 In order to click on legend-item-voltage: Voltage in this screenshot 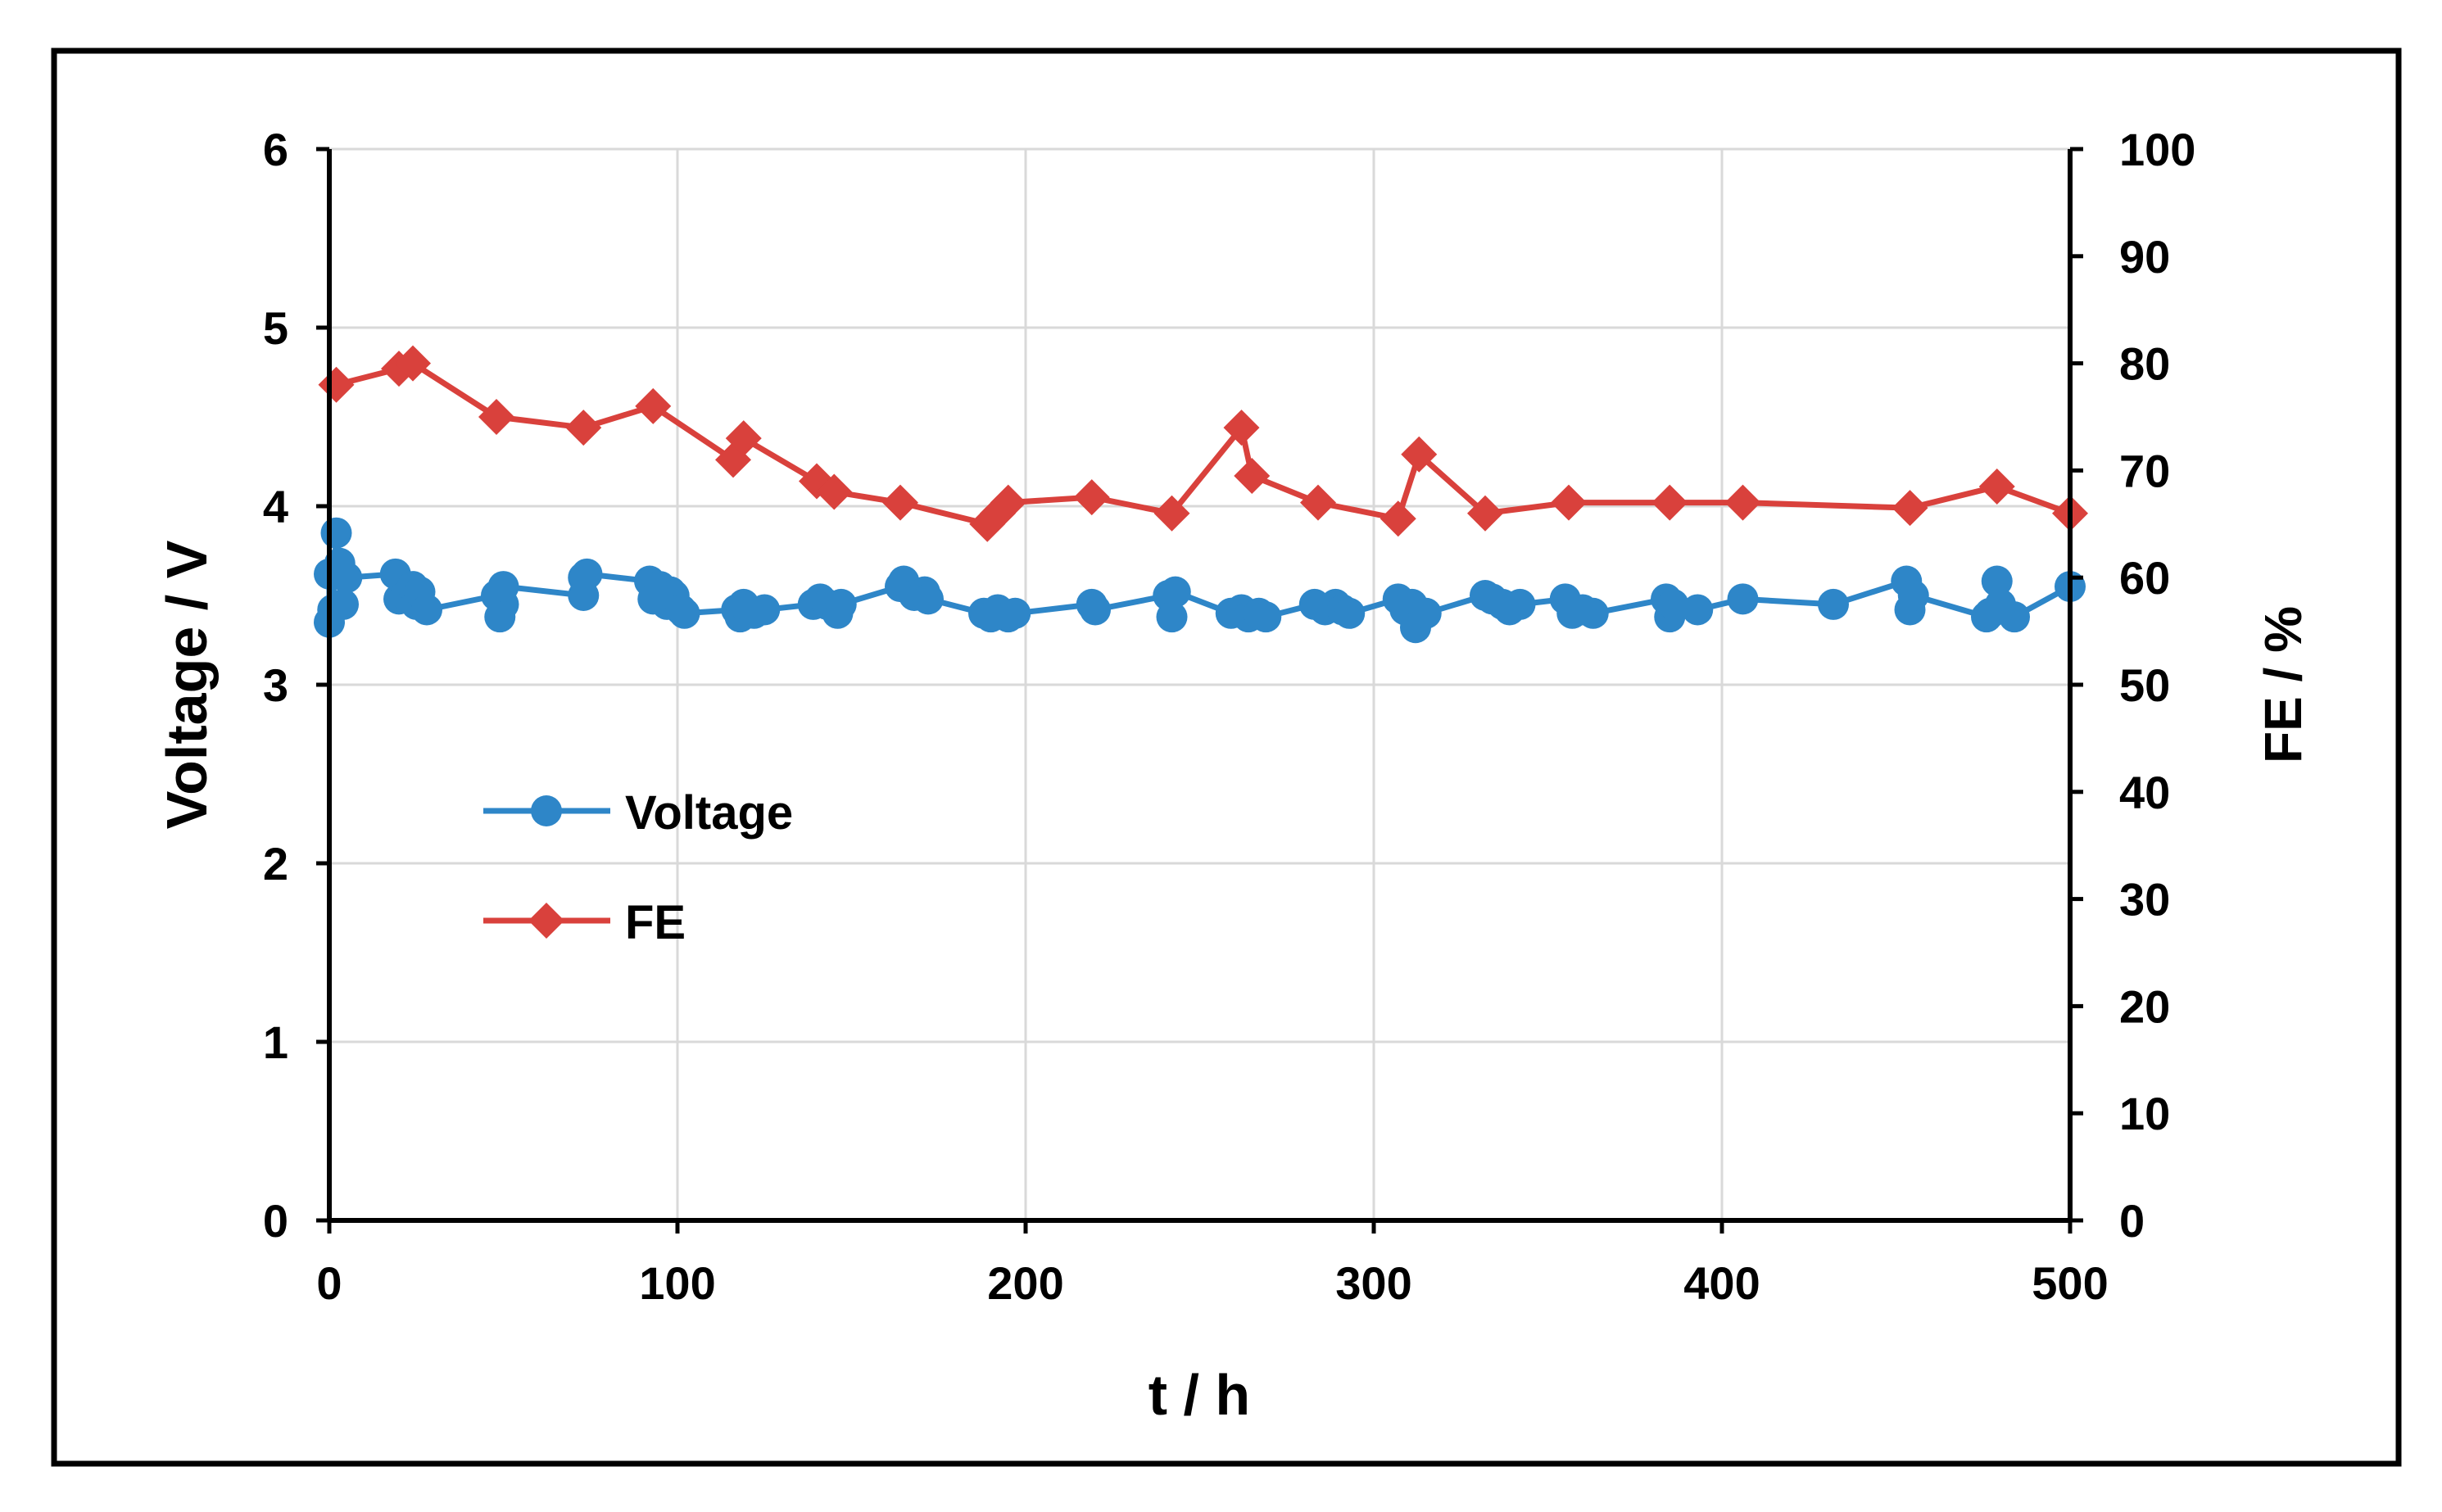, I will do `click(638, 813)`.